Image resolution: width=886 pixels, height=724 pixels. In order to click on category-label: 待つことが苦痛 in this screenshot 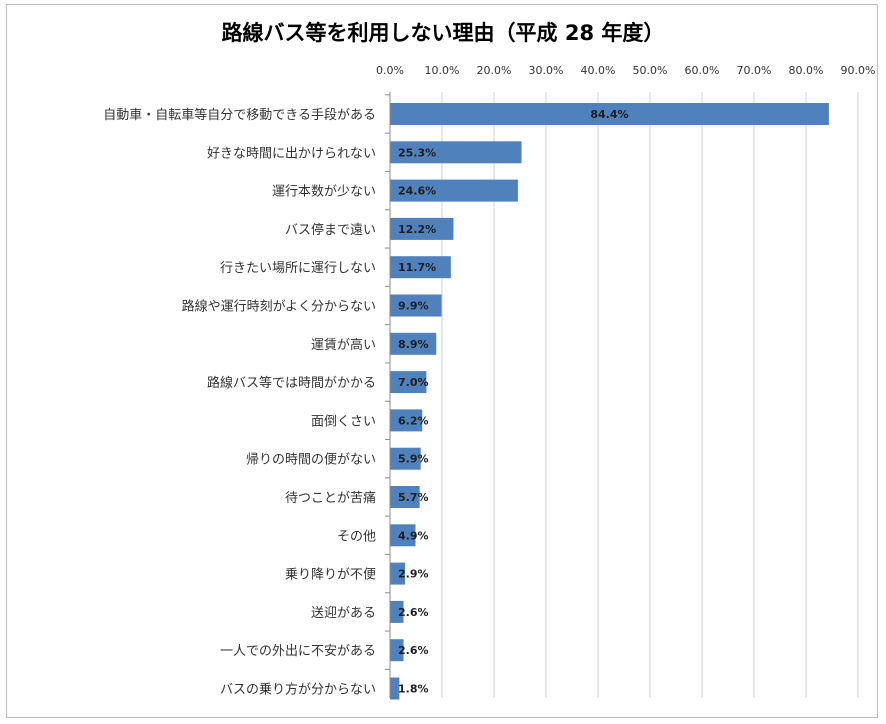, I will do `click(330, 498)`.